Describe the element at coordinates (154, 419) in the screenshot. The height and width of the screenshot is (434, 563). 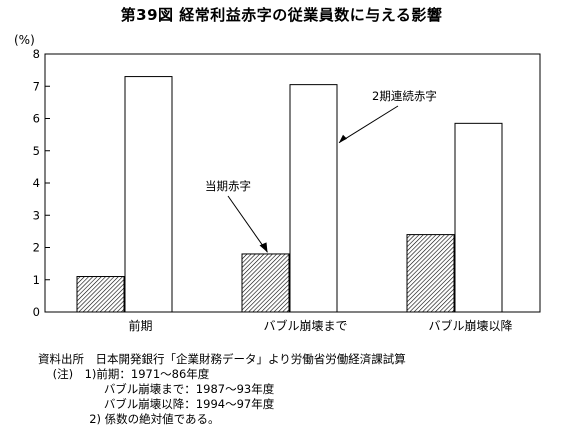
I see `note-text-4: 2) 係数の絶対値である。` at that location.